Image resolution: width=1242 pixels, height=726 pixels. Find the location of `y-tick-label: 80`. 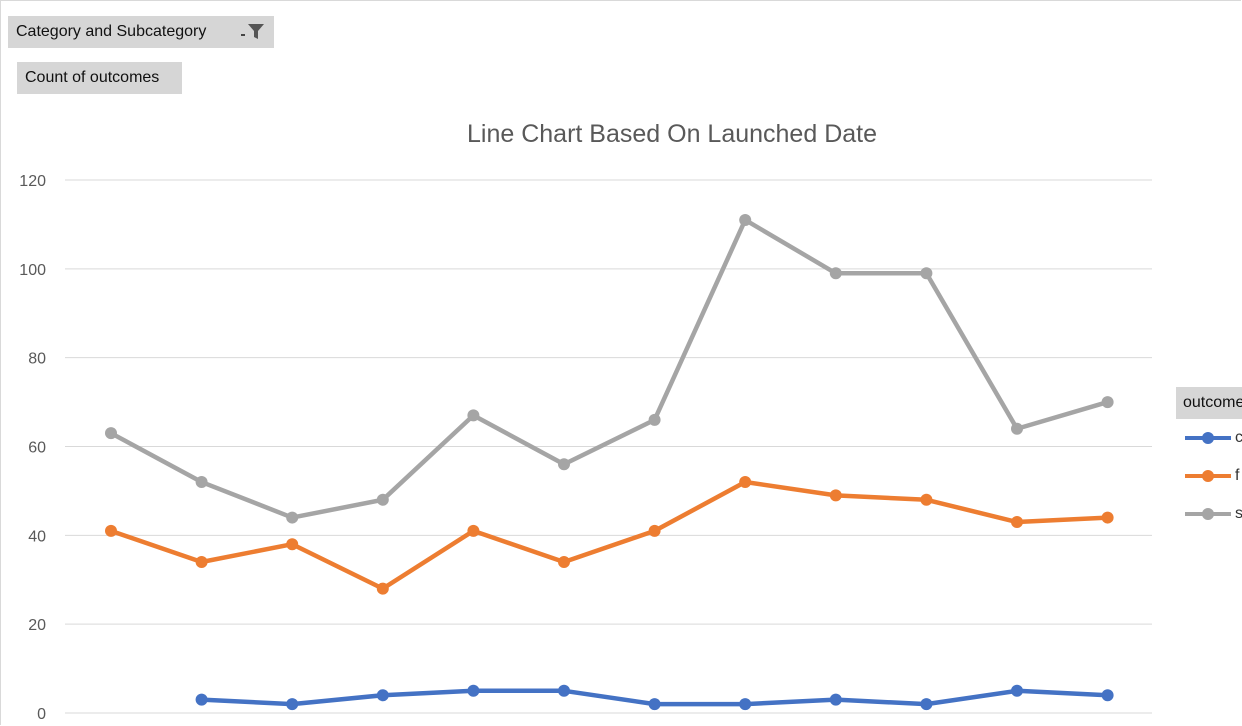

y-tick-label: 80 is located at coordinates (37, 359).